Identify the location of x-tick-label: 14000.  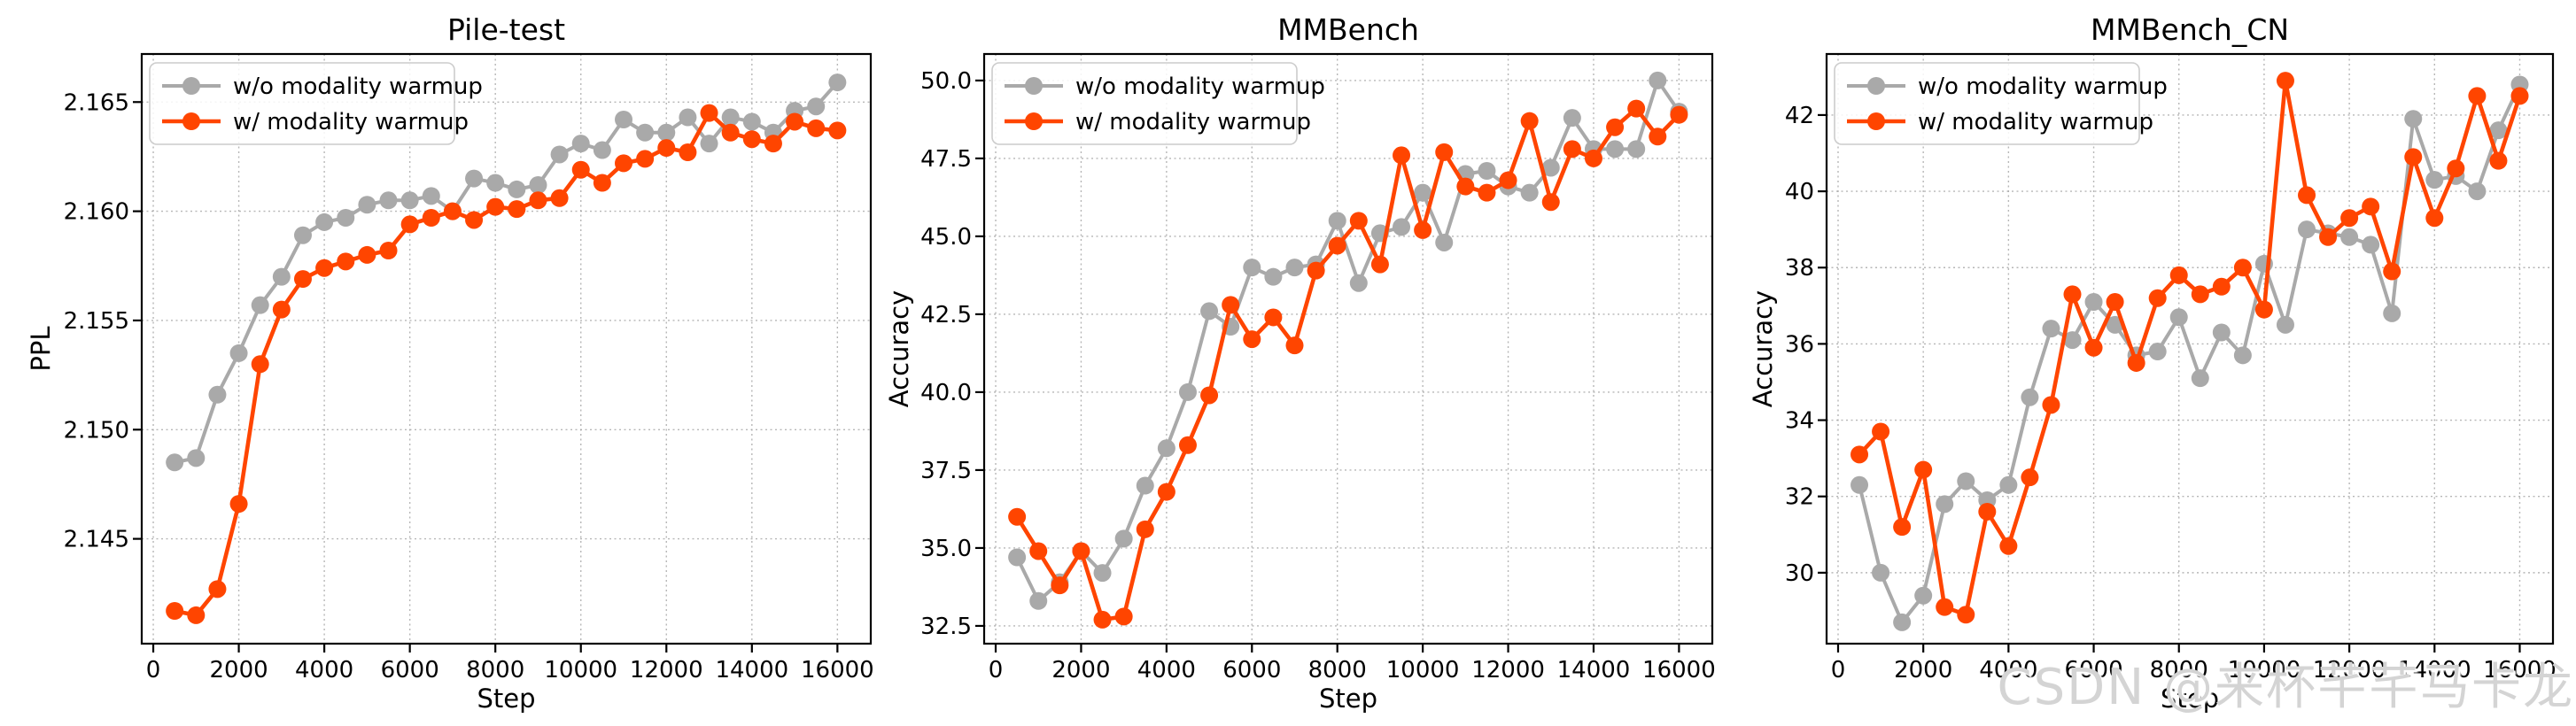
(751, 671).